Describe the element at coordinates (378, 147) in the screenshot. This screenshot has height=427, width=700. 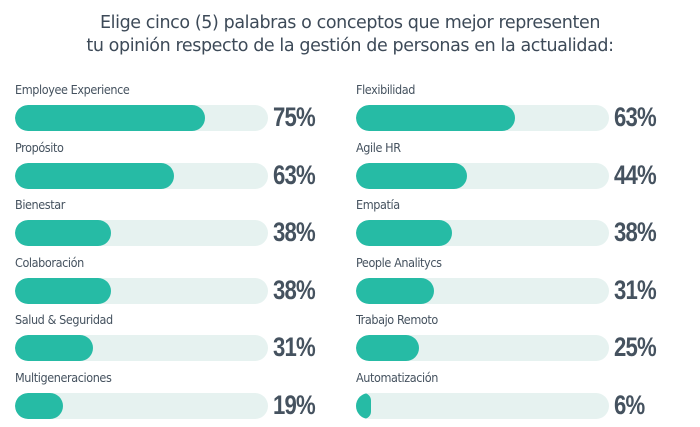
I see `bar-label: Agile HR` at that location.